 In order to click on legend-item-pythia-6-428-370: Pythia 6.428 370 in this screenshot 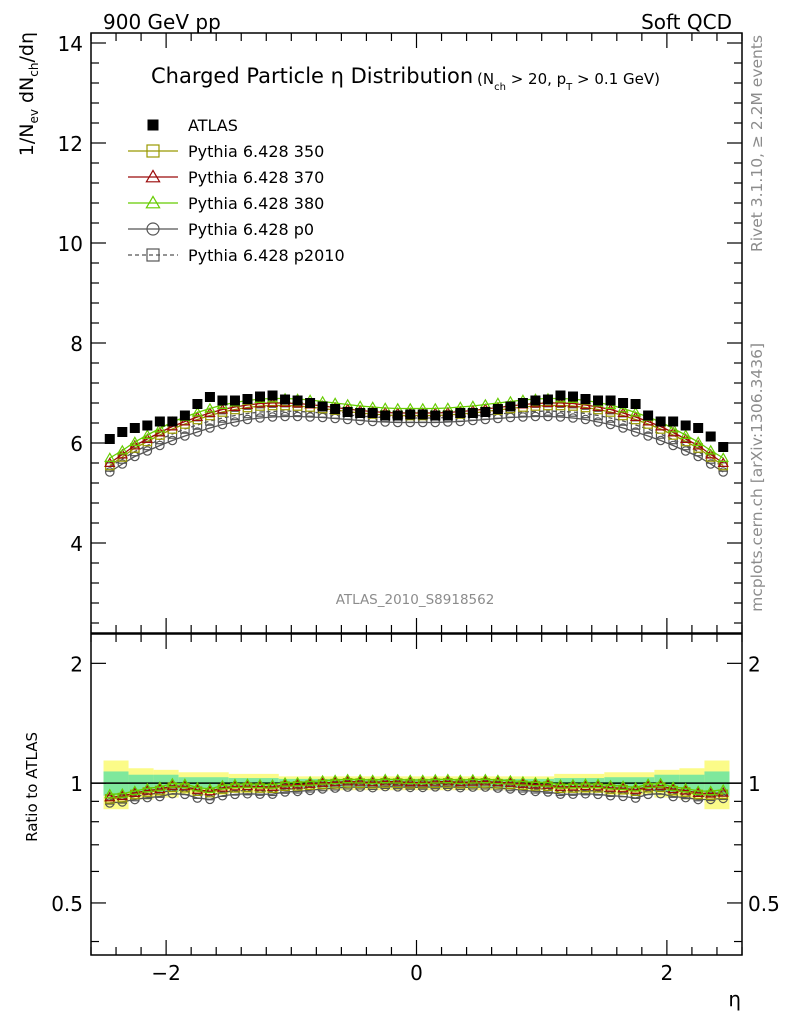, I will do `click(226, 177)`.